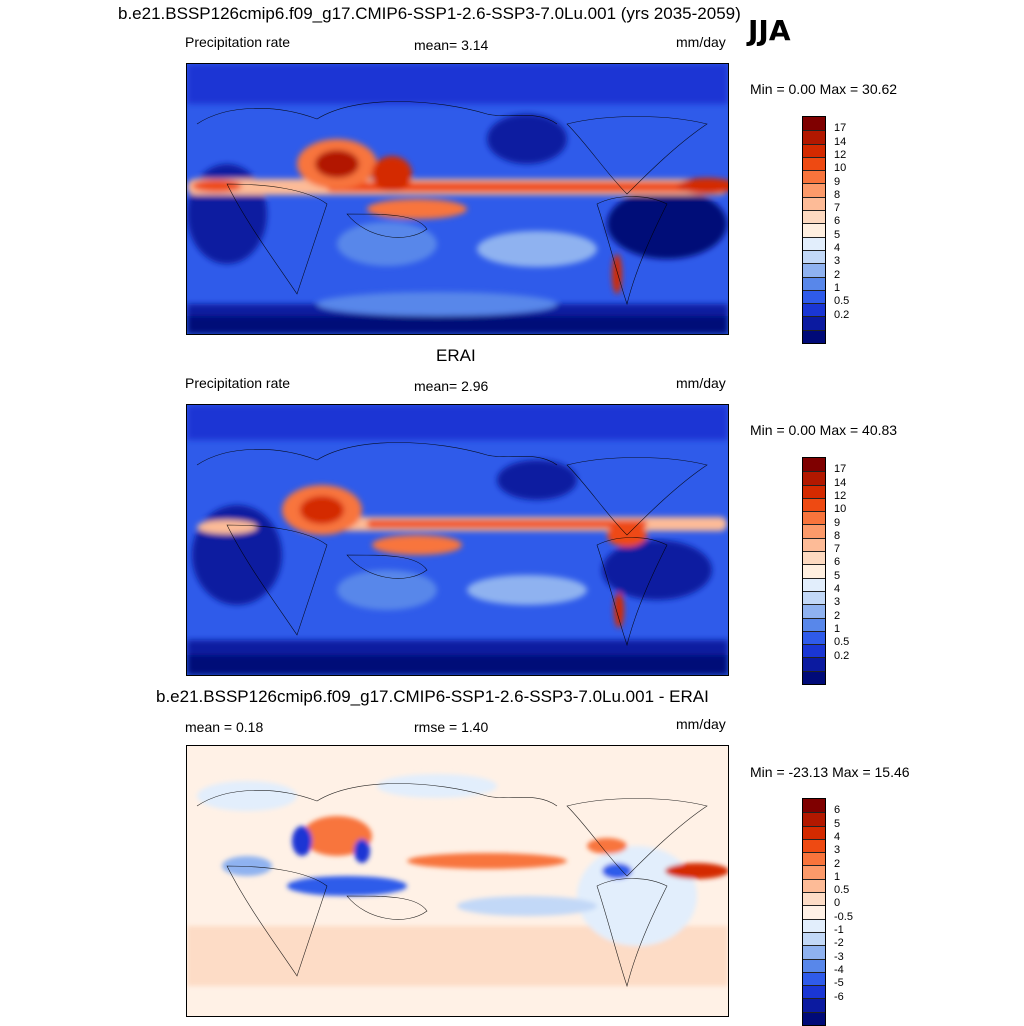 This screenshot has height=1026, width=1024. I want to click on panel-diff-colorbar-tick-label: -5, so click(839, 983).